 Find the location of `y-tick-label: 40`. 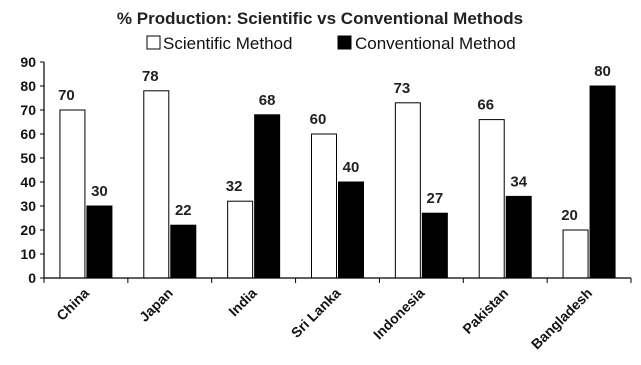

y-tick-label: 40 is located at coordinates (28, 182).